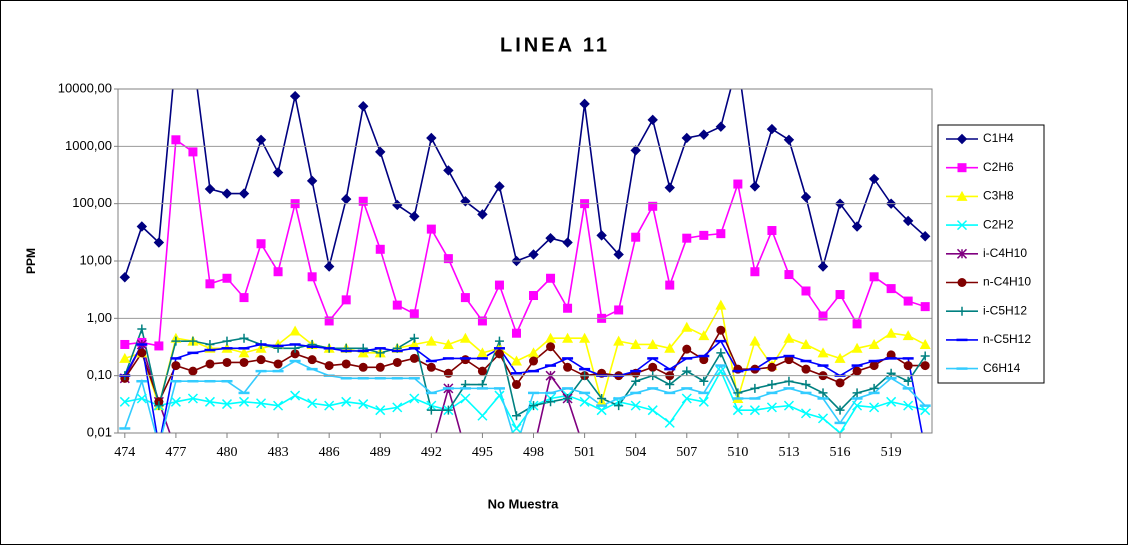 Image resolution: width=1128 pixels, height=545 pixels. I want to click on y-tick-label: 0,01, so click(99, 431).